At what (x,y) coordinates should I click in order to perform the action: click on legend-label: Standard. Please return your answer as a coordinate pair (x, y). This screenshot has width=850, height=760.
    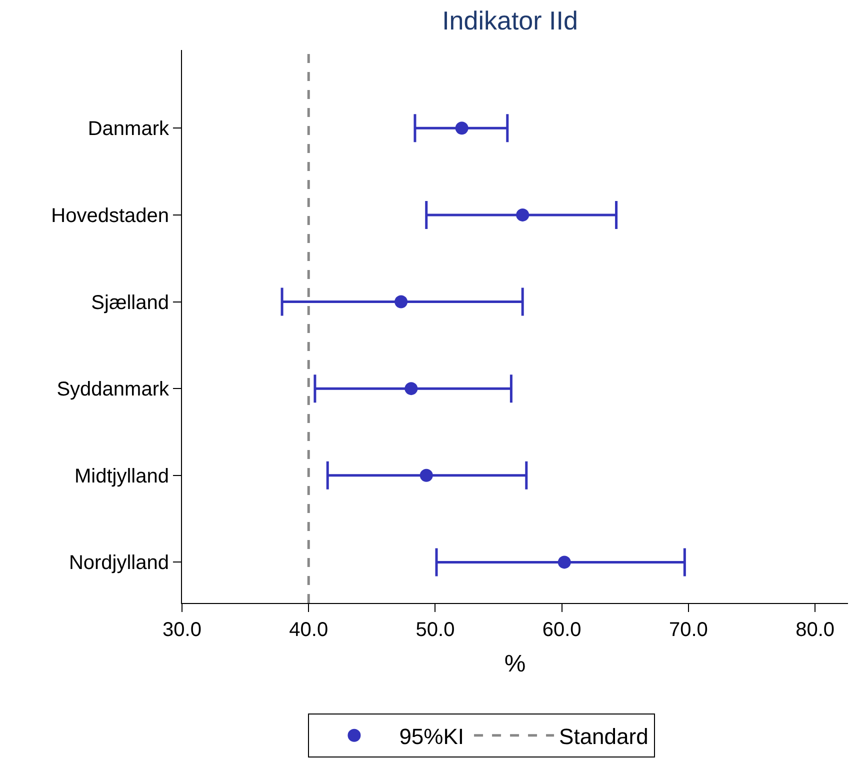
    Looking at the image, I should click on (603, 736).